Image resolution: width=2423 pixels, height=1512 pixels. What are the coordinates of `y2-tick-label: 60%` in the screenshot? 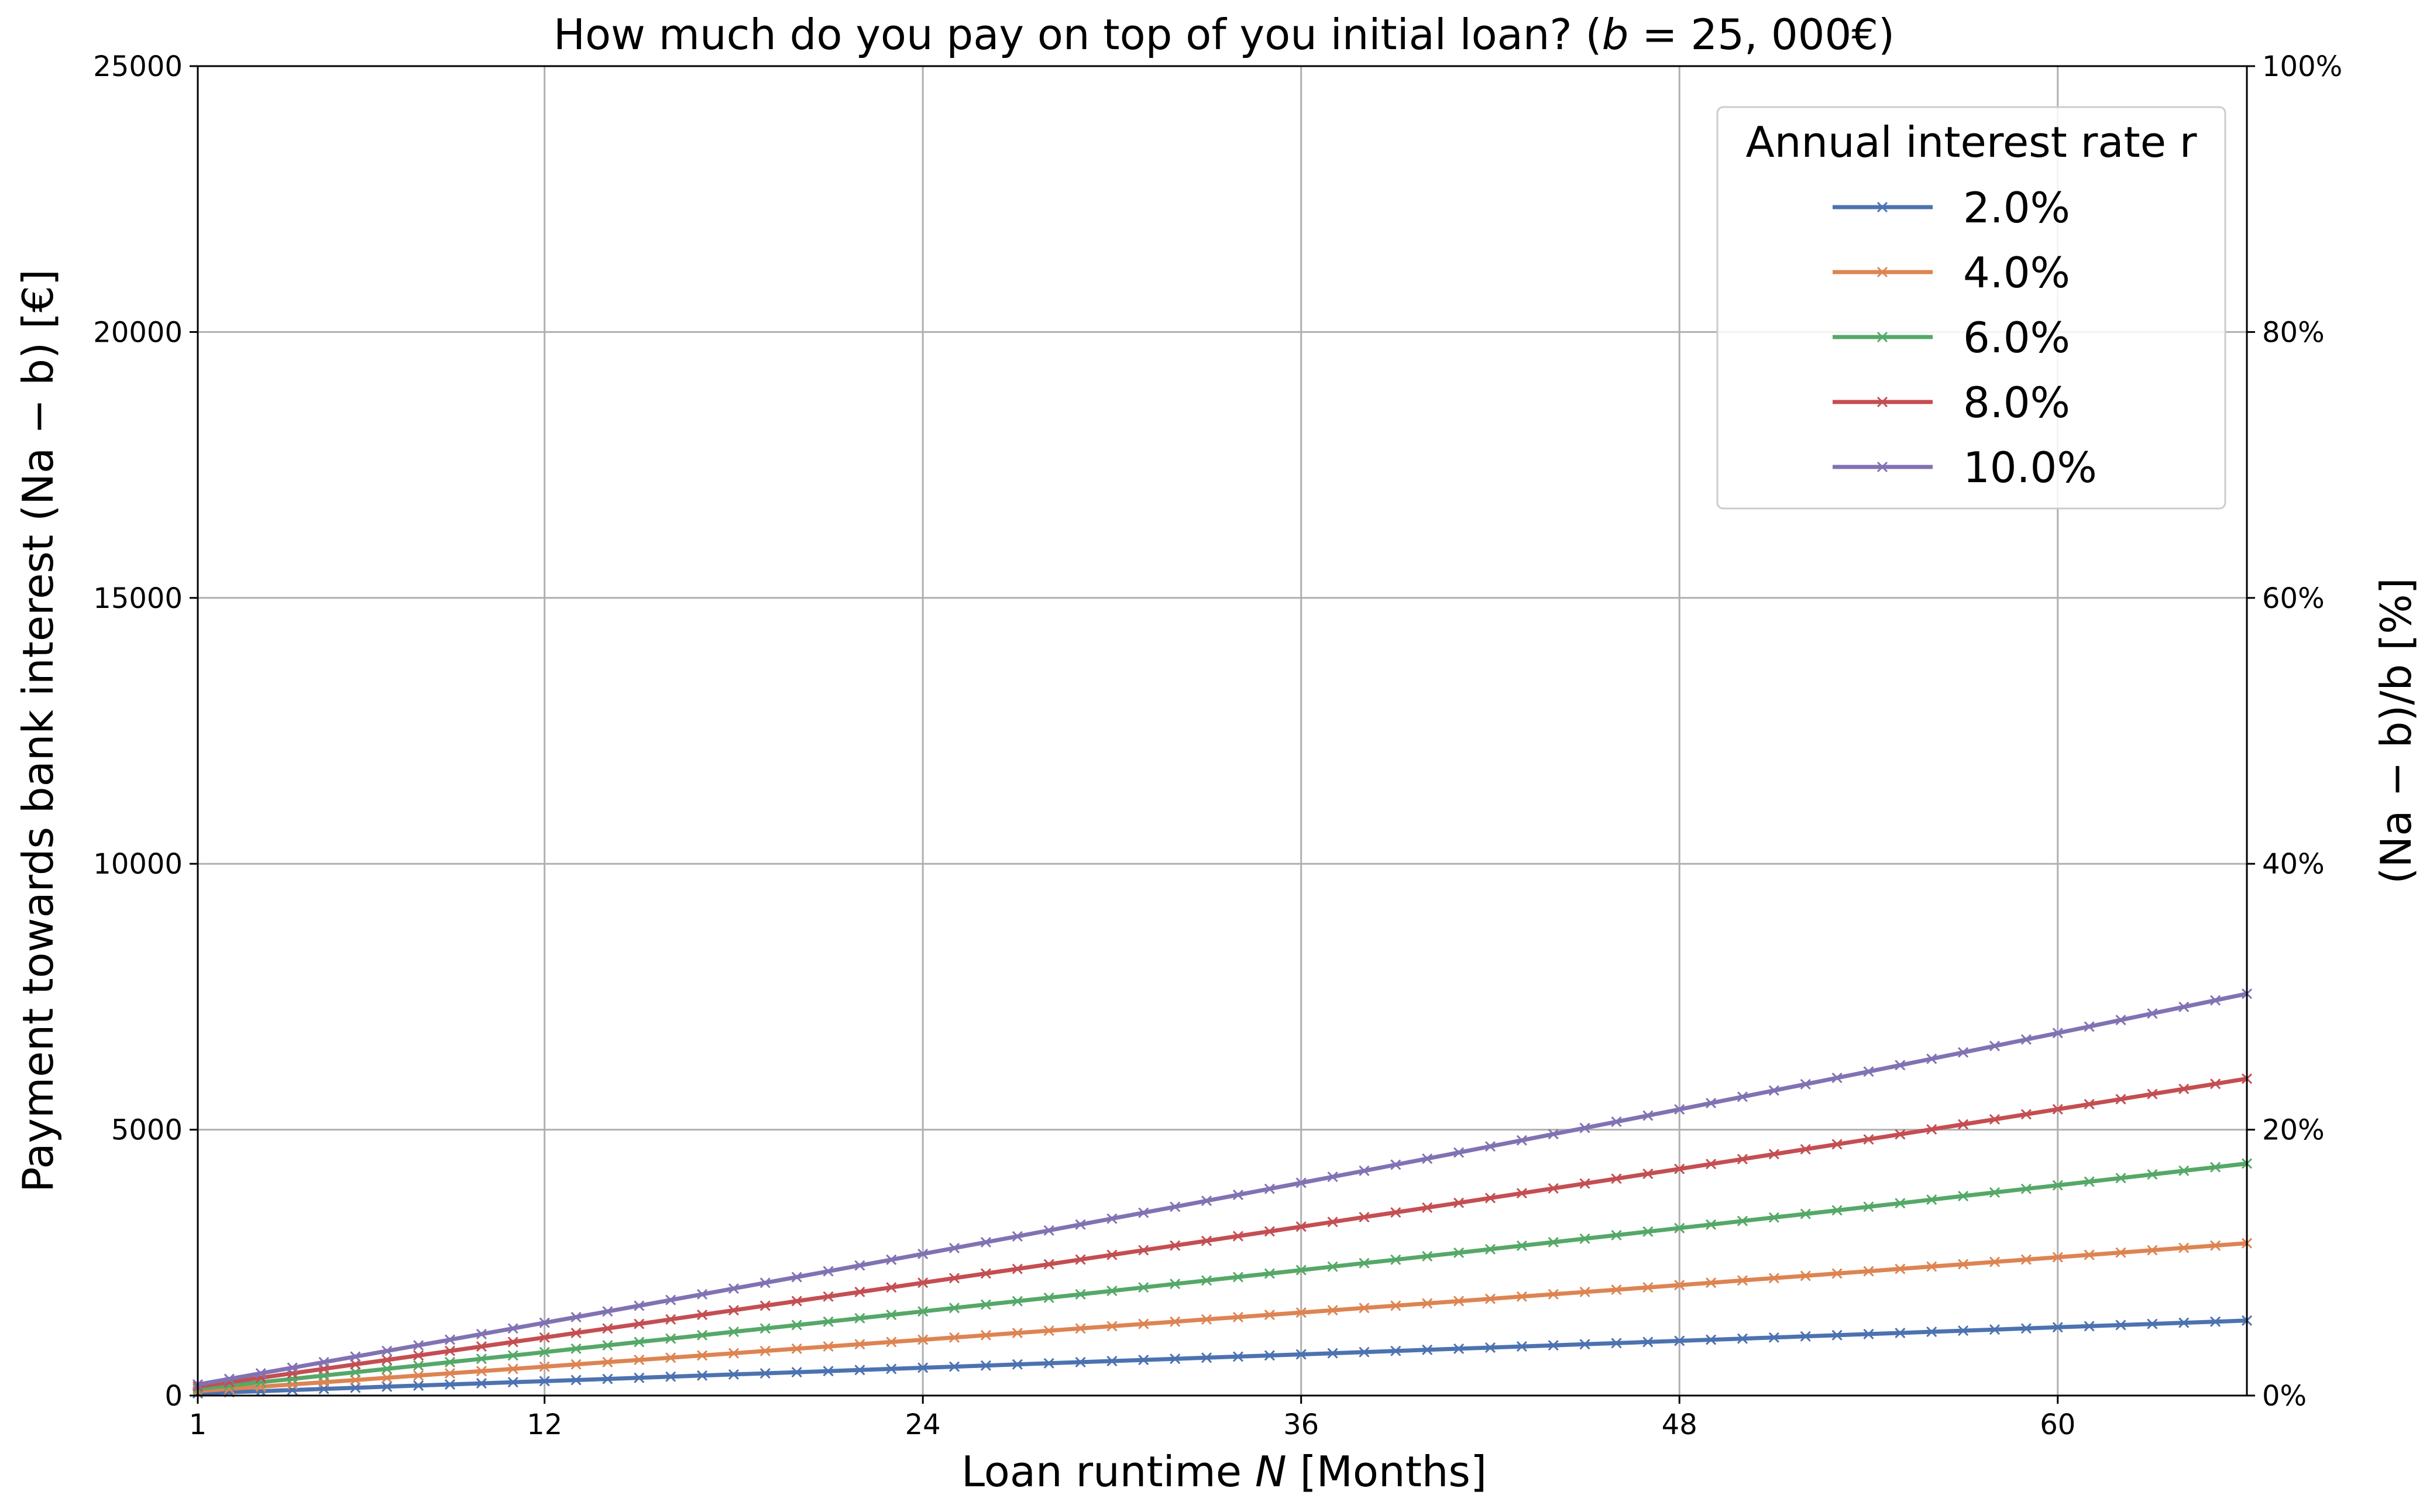 It's located at (2293, 598).